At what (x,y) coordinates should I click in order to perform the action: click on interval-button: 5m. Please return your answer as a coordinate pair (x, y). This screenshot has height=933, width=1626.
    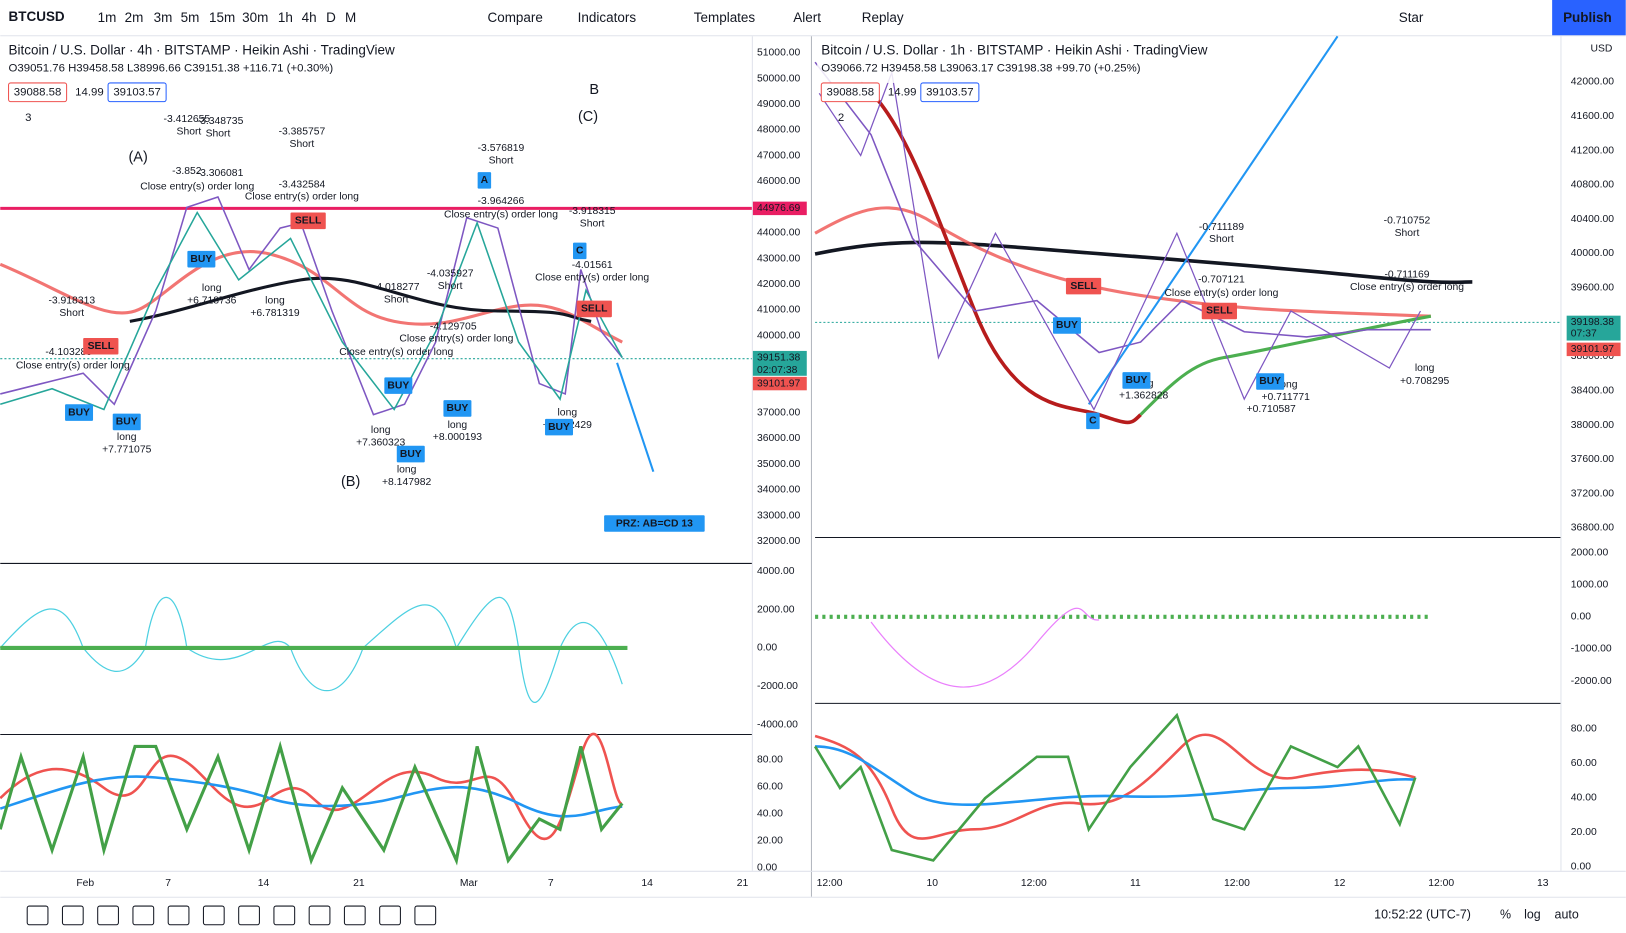
    Looking at the image, I should click on (190, 17).